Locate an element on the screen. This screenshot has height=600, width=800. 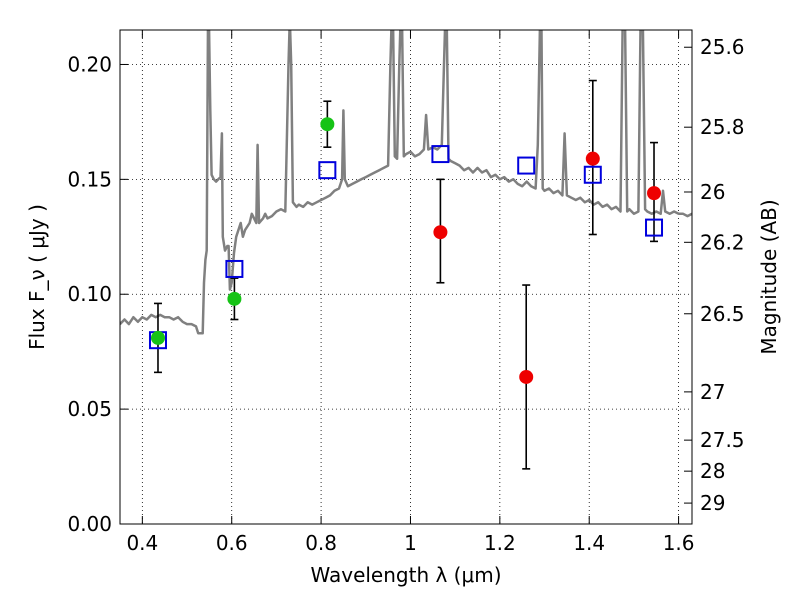
right-tick-label: 26 is located at coordinates (712, 192).